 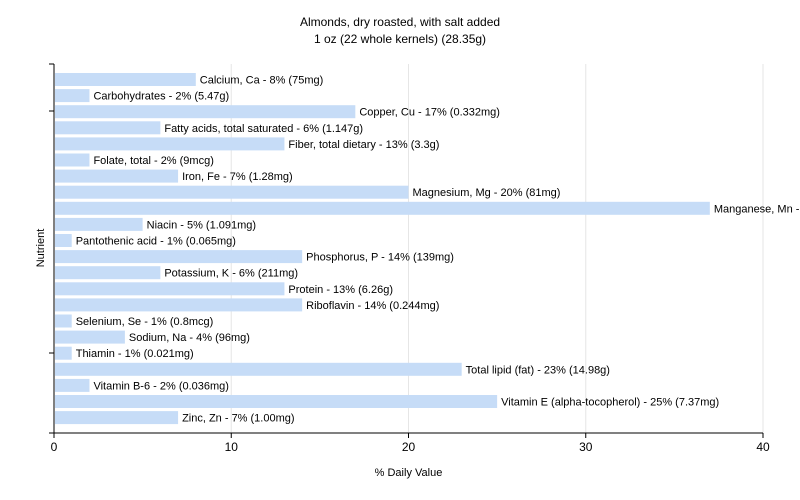 I want to click on bar-label: Folate, total - 2% (9mcg), so click(x=153, y=161).